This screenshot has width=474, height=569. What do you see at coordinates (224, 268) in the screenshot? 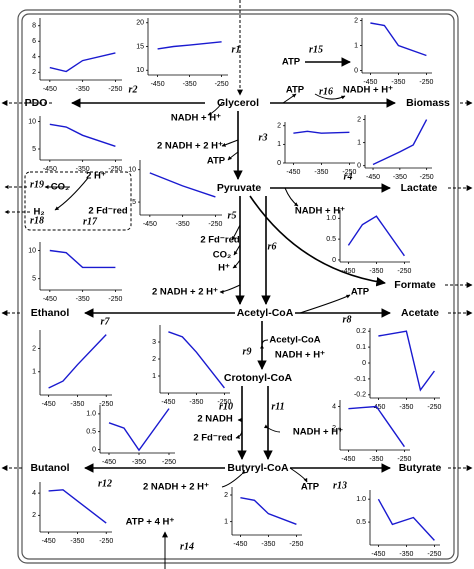
I see `cofactor: H⁺` at bounding box center [224, 268].